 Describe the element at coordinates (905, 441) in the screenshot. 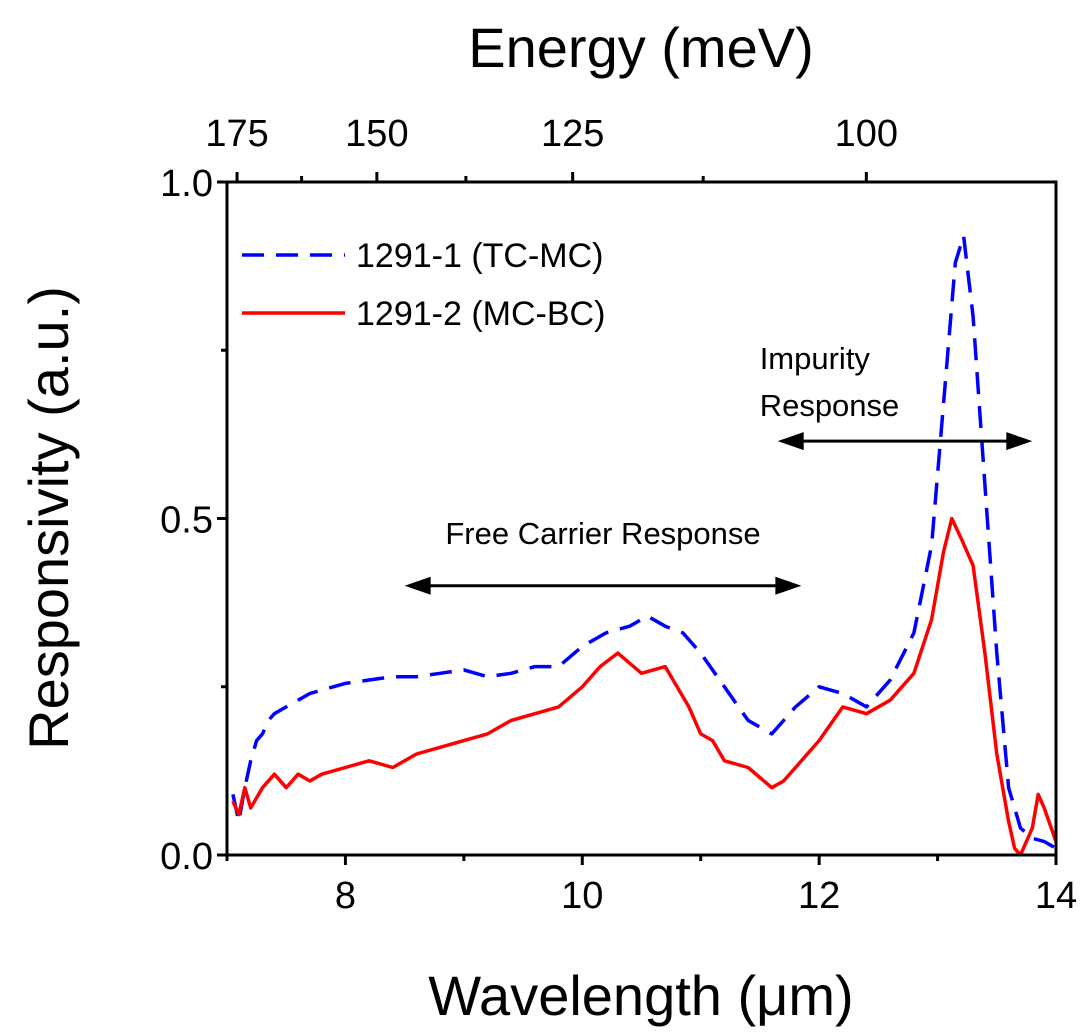

I see `impurity-arrow` at that location.